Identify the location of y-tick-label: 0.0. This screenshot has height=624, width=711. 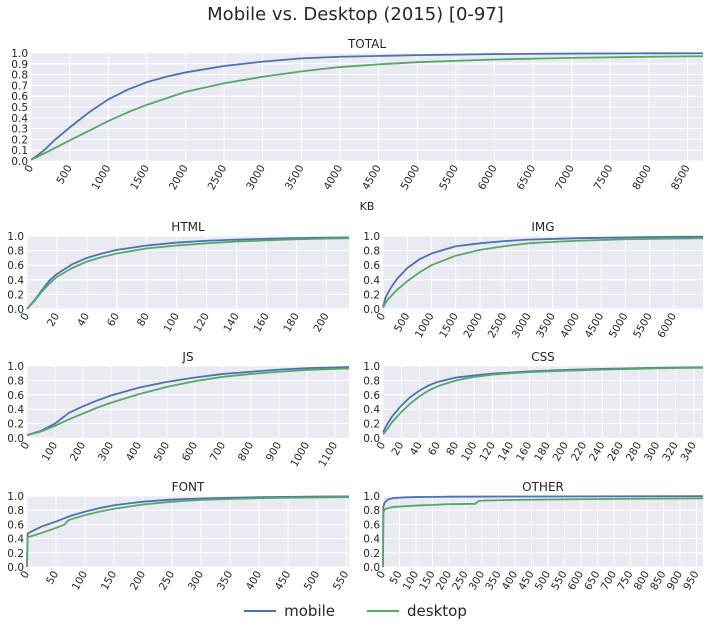
(371, 568).